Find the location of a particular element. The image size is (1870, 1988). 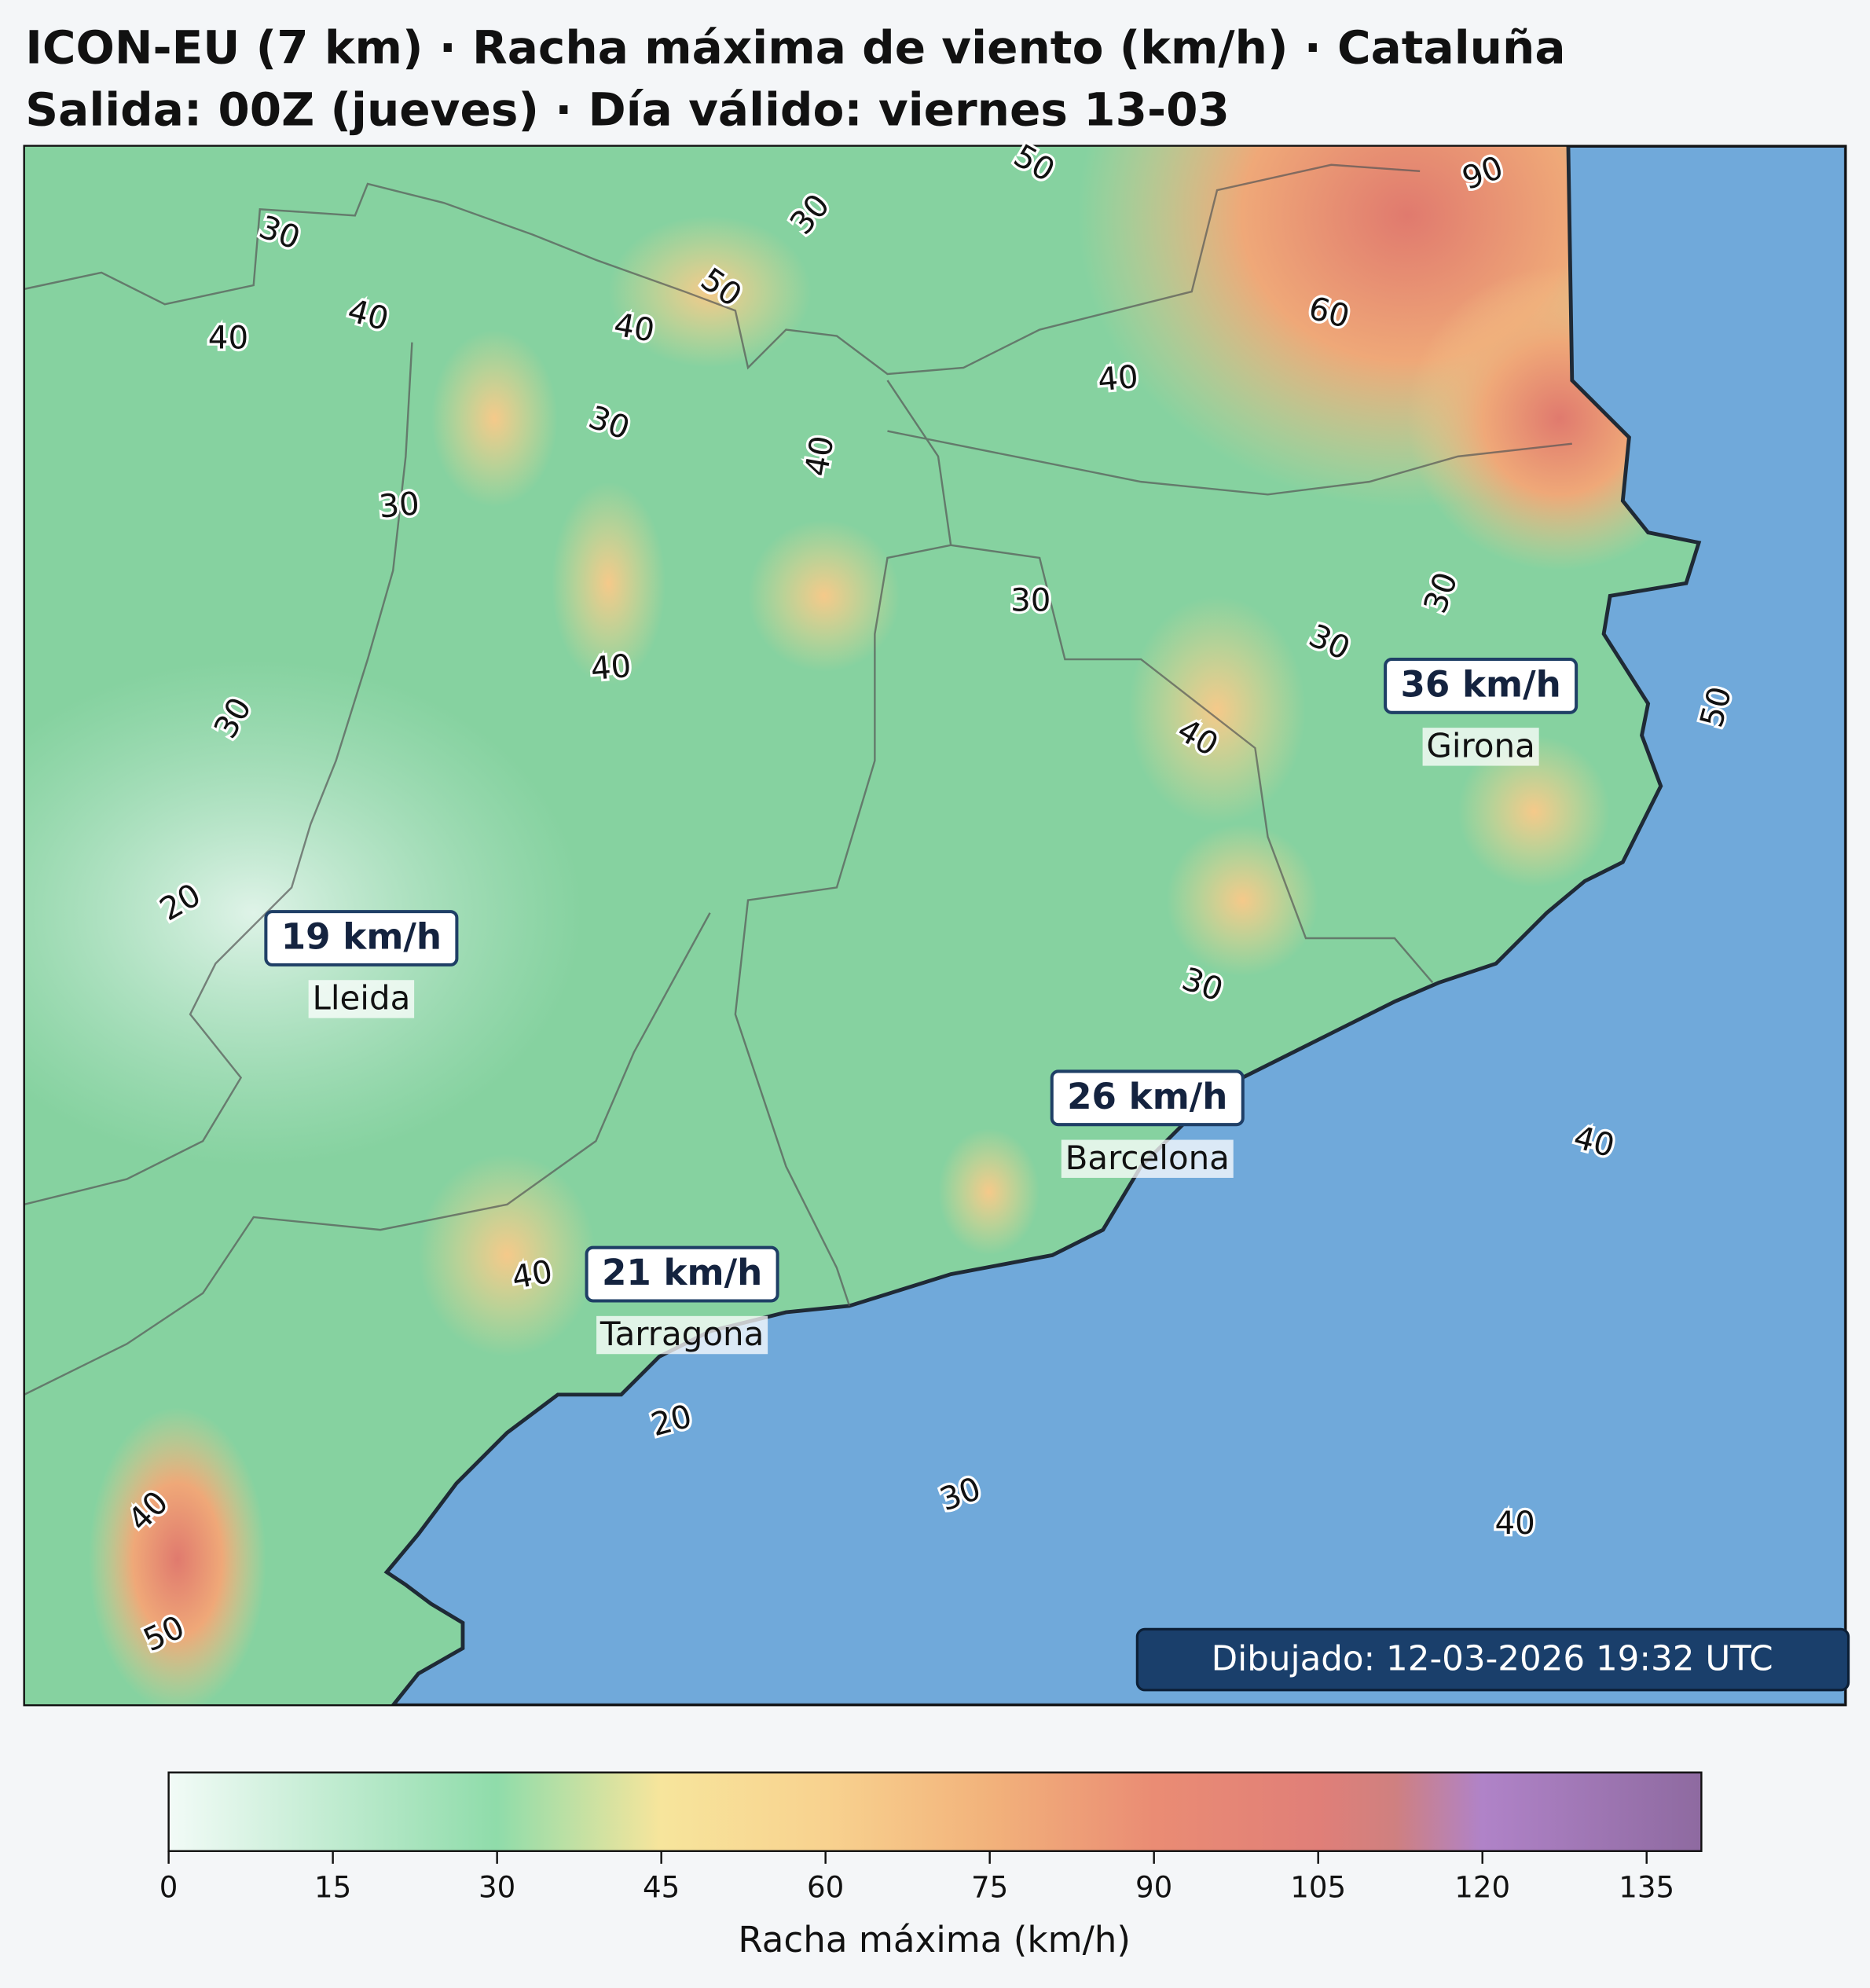

city-value: 21 km/h is located at coordinates (682, 1272).